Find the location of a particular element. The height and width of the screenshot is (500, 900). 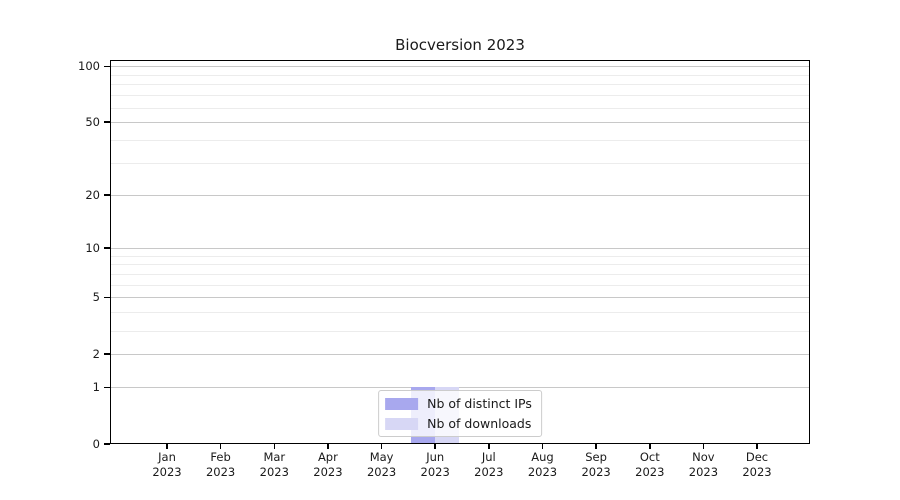

legend-swatch-downloads-icon is located at coordinates (402, 423).